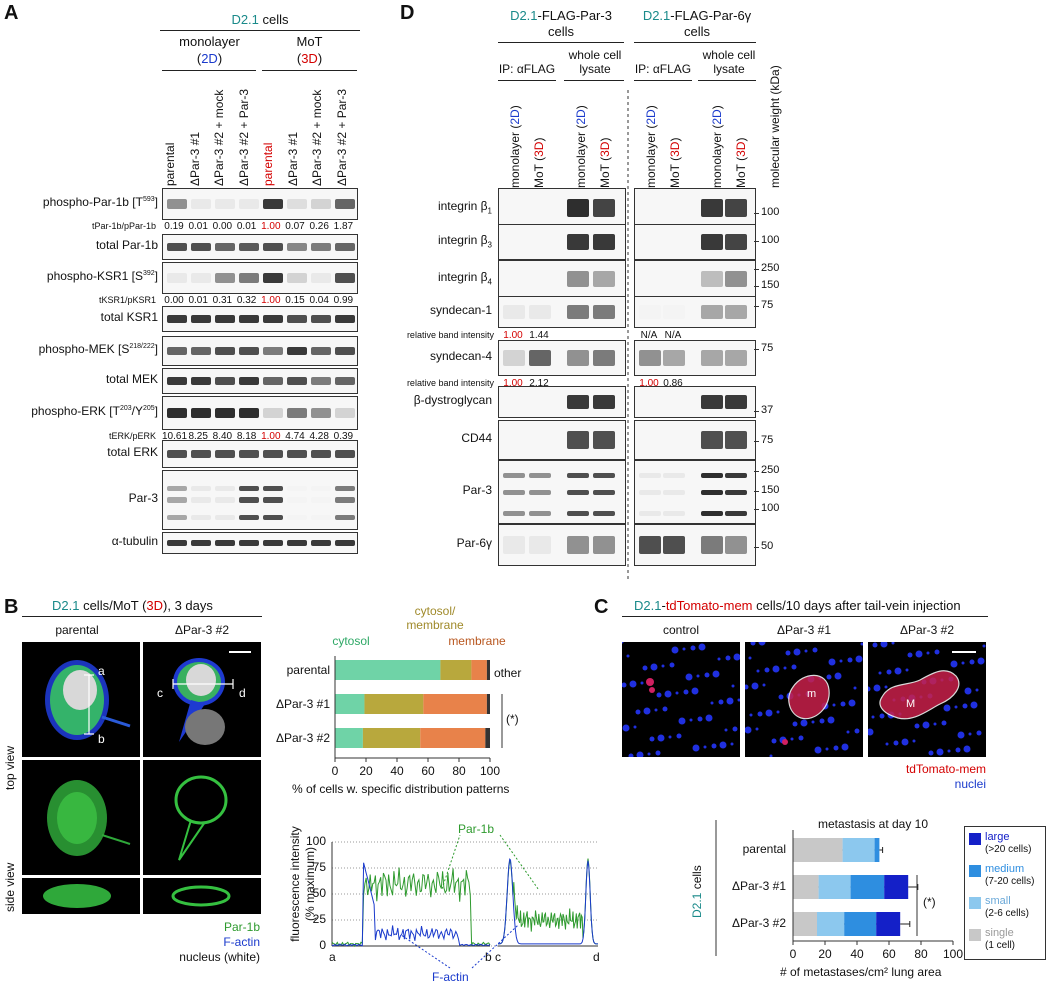 This screenshot has width=1050, height=993. What do you see at coordinates (1007, 913) in the screenshot?
I see `c-legend-sub: (2-6 cells)` at bounding box center [1007, 913].